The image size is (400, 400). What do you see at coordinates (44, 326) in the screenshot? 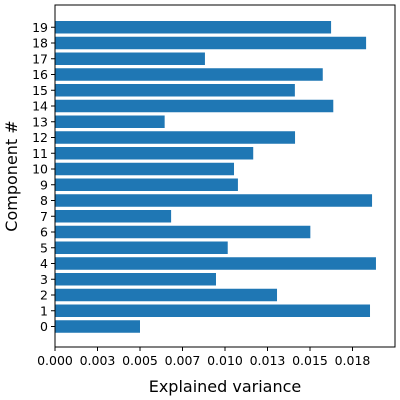
I see `y-tick-label: 0` at bounding box center [44, 326].